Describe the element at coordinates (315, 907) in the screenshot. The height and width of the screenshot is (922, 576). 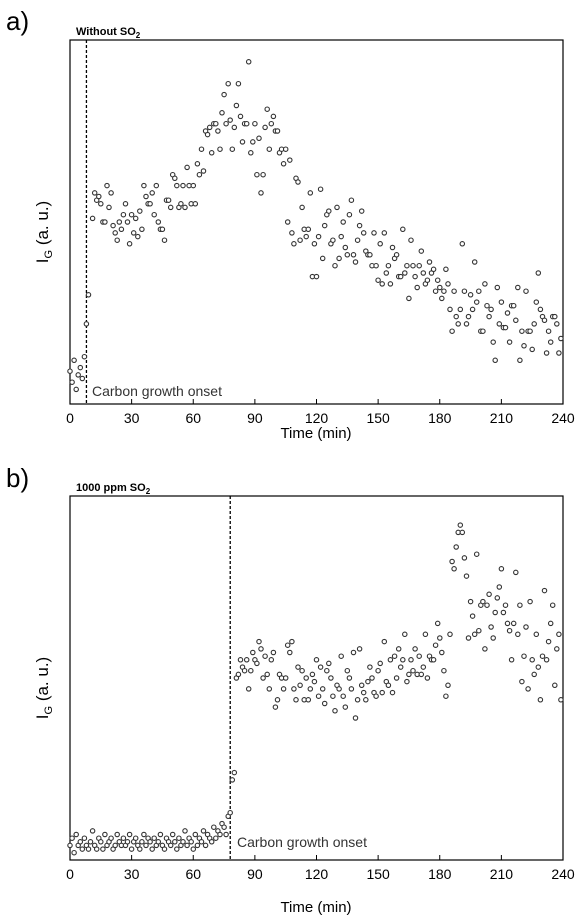
I see `panel-b-x-axis-title: Time (min)` at that location.